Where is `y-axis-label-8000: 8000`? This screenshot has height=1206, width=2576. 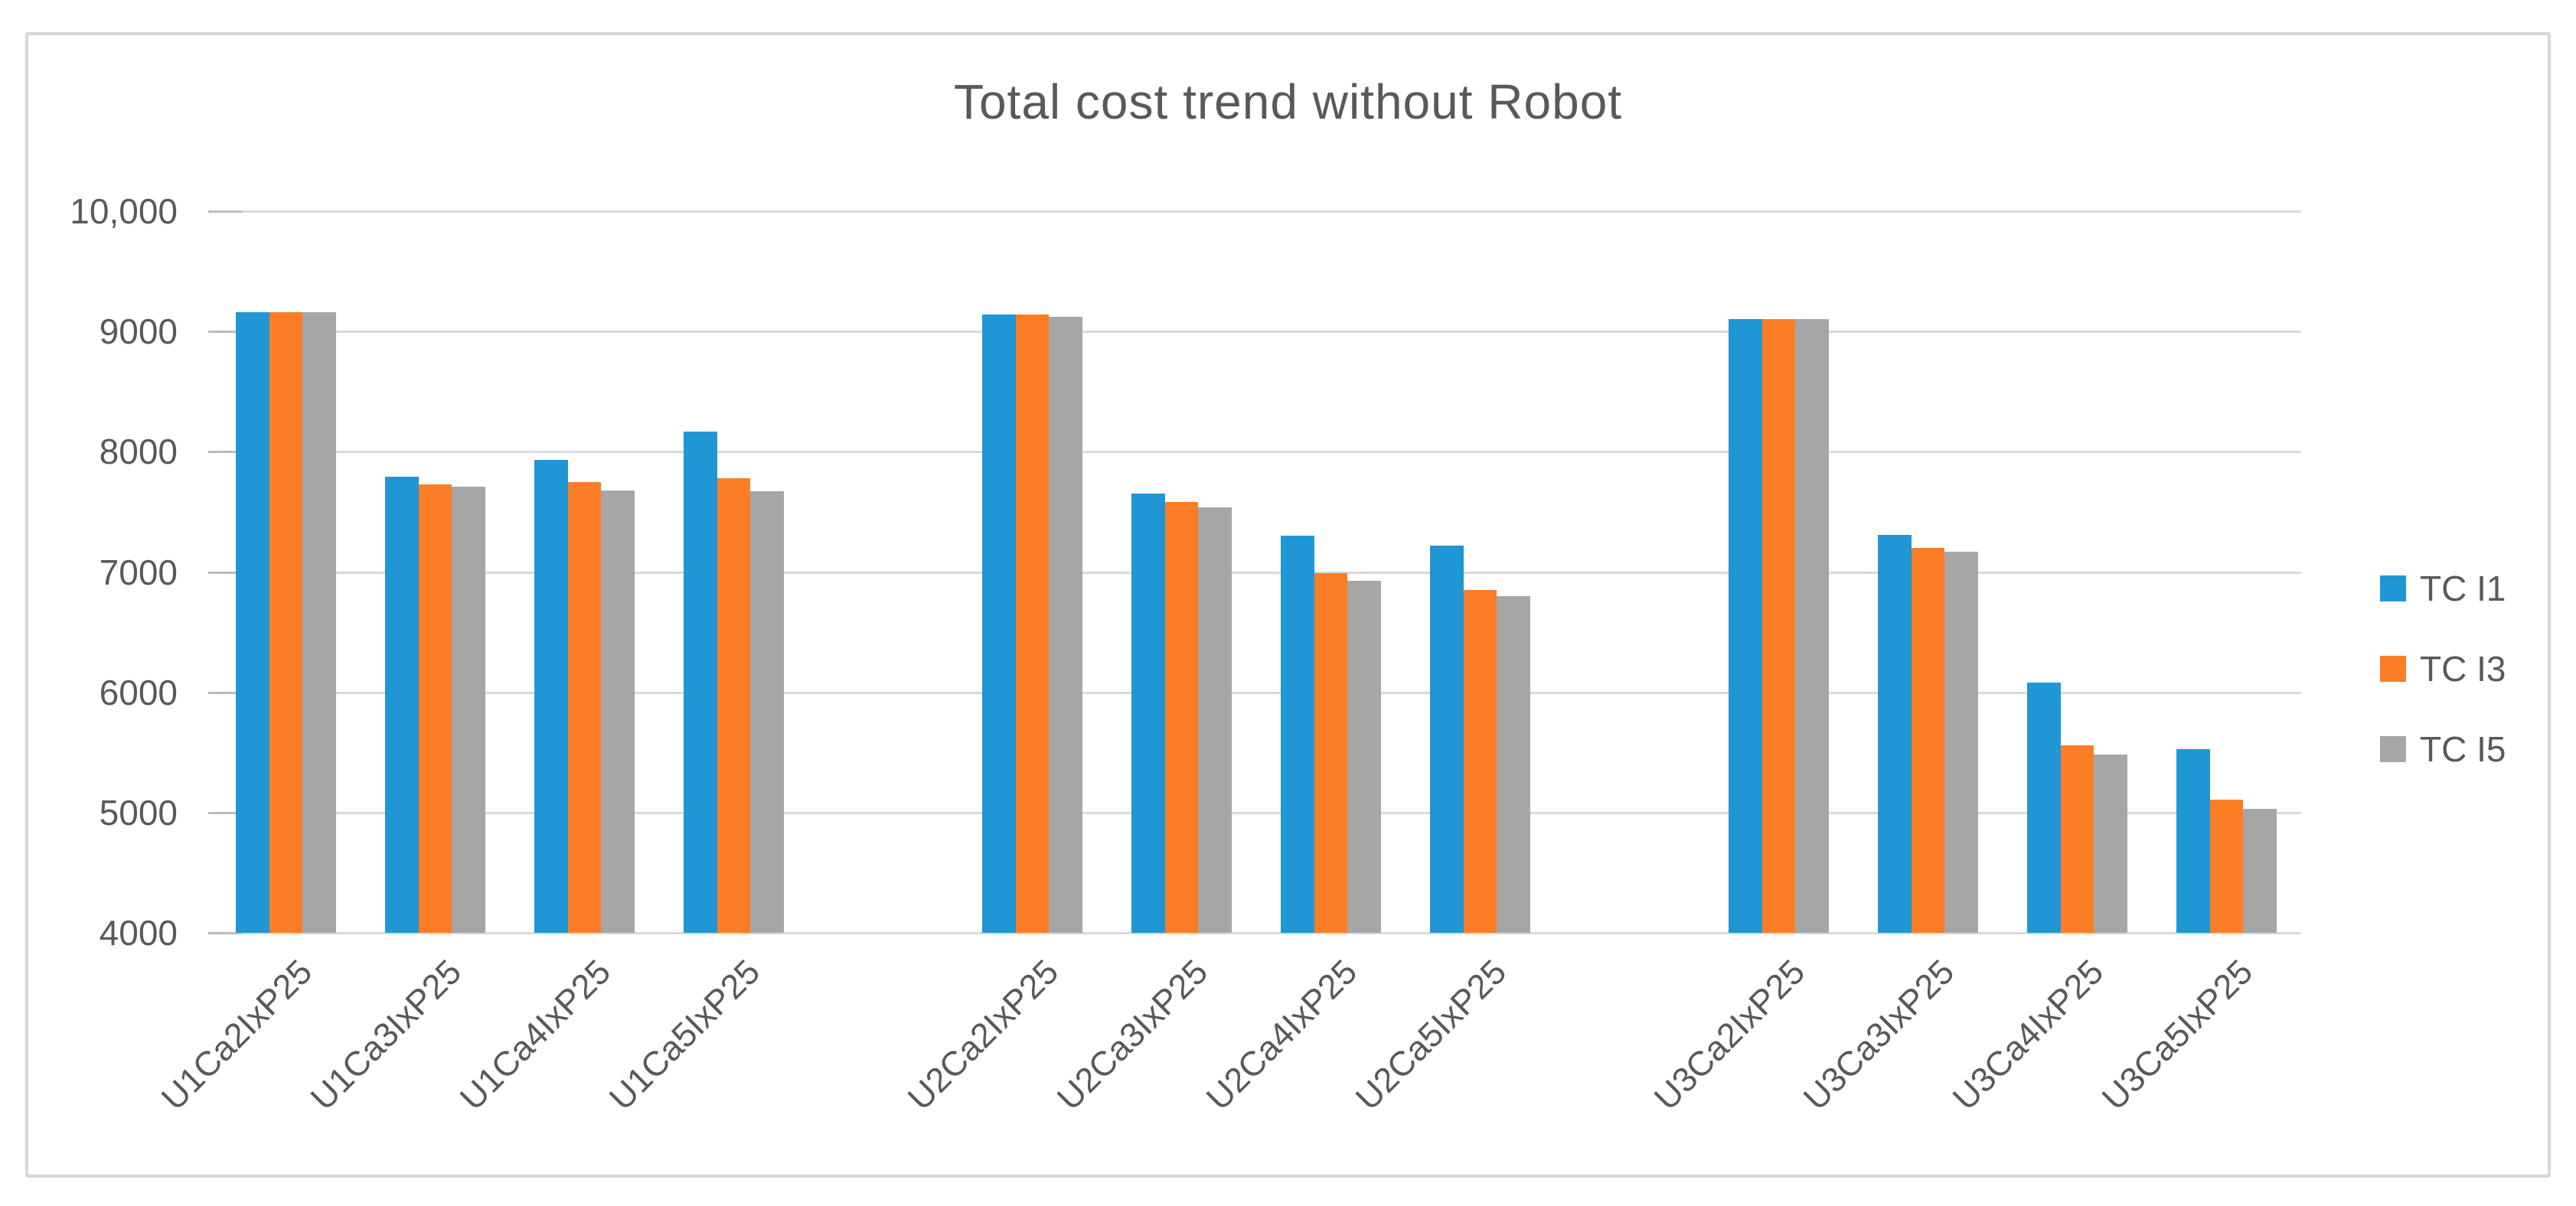
y-axis-label-8000: 8000 is located at coordinates (138, 452).